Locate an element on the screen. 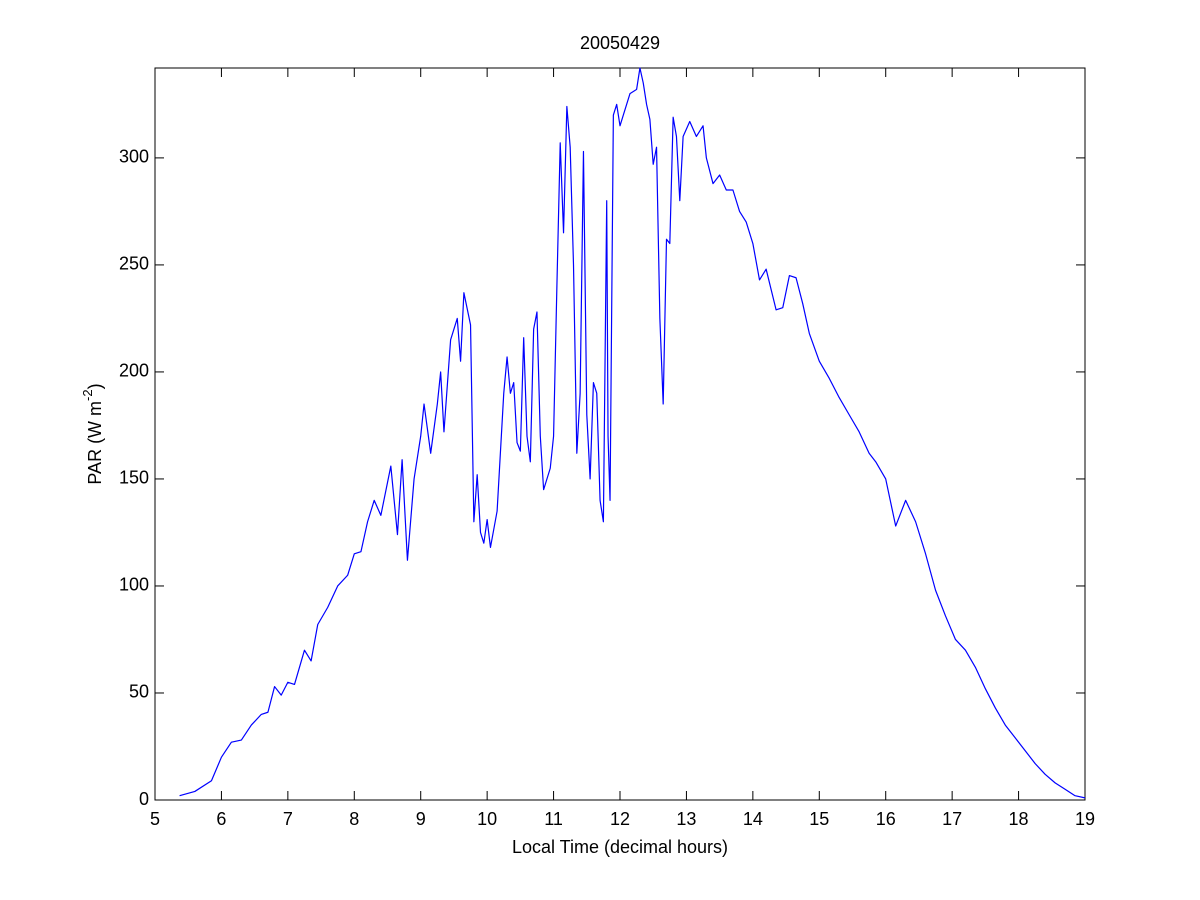 The image size is (1200, 900). x-tick-label: 17 is located at coordinates (952, 819).